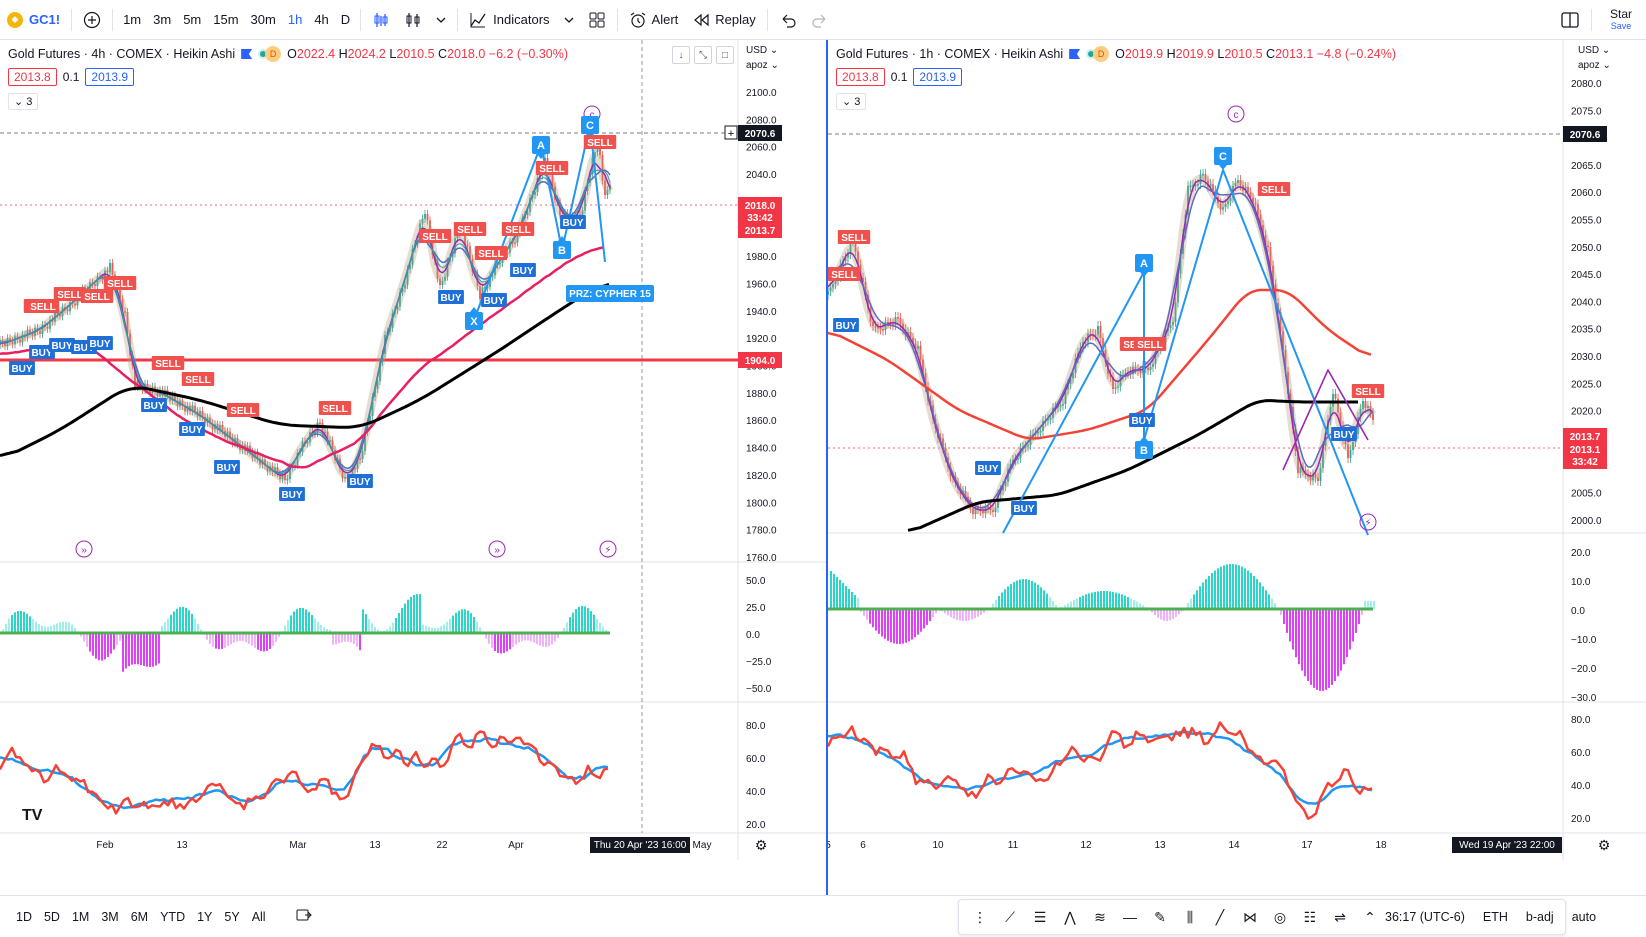 The width and height of the screenshot is (1646, 937). Describe the element at coordinates (1101, 54) in the screenshot. I see `delayed-data-icon: D` at that location.